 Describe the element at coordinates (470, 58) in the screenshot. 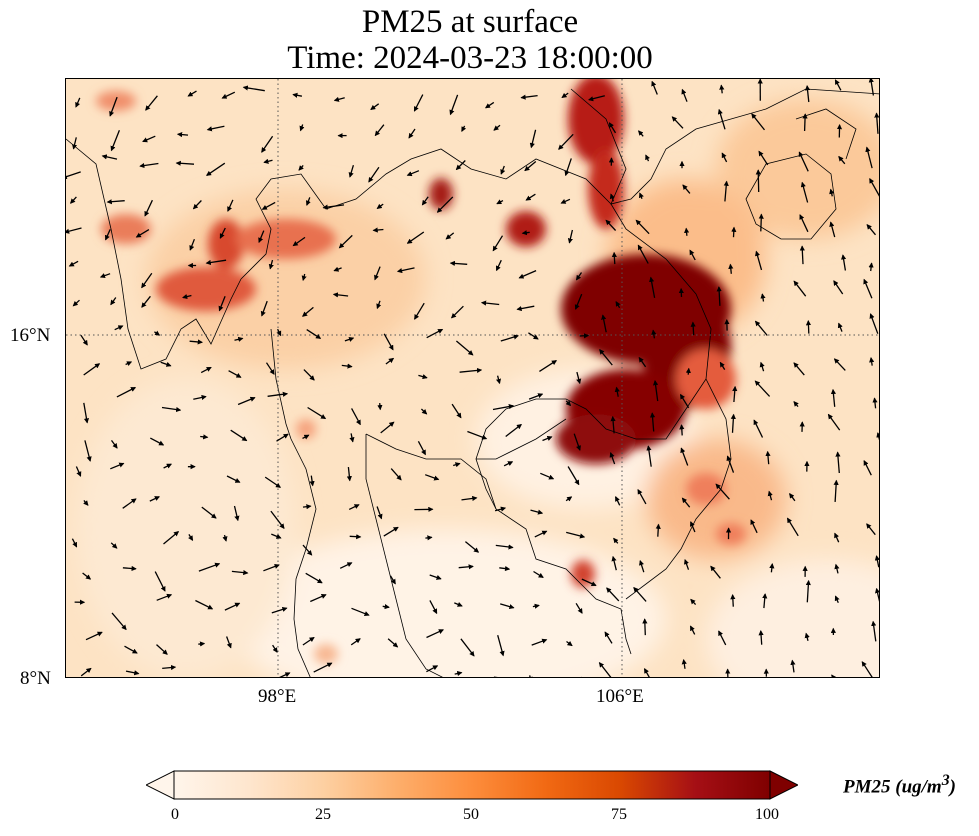

I see `map-subtitle-time: Time: 2024-03-23 18:00:00` at that location.